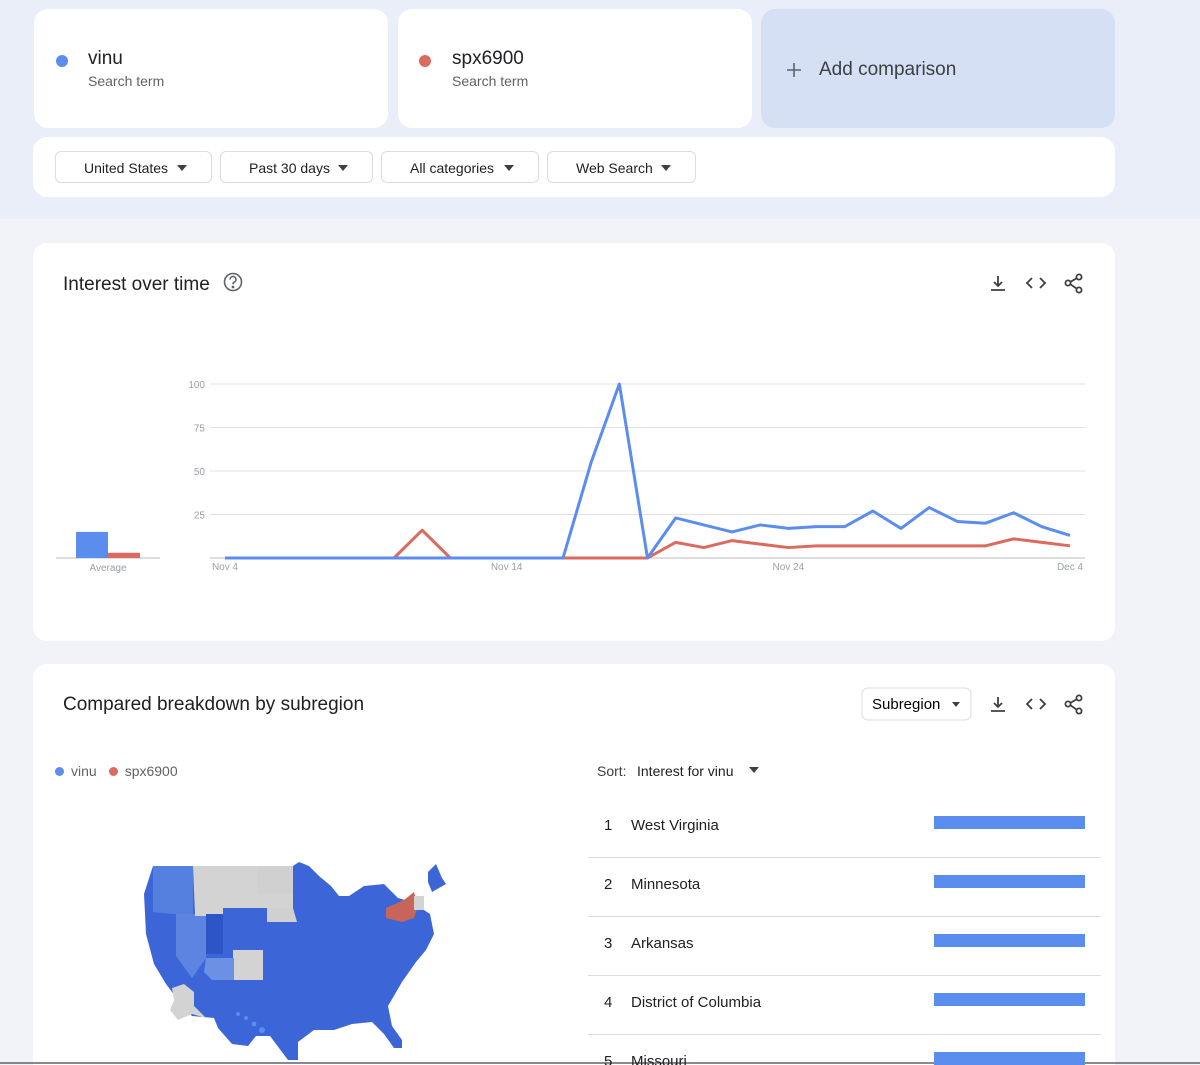  What do you see at coordinates (659, 1059) in the screenshot?
I see `region-name: Missouri` at bounding box center [659, 1059].